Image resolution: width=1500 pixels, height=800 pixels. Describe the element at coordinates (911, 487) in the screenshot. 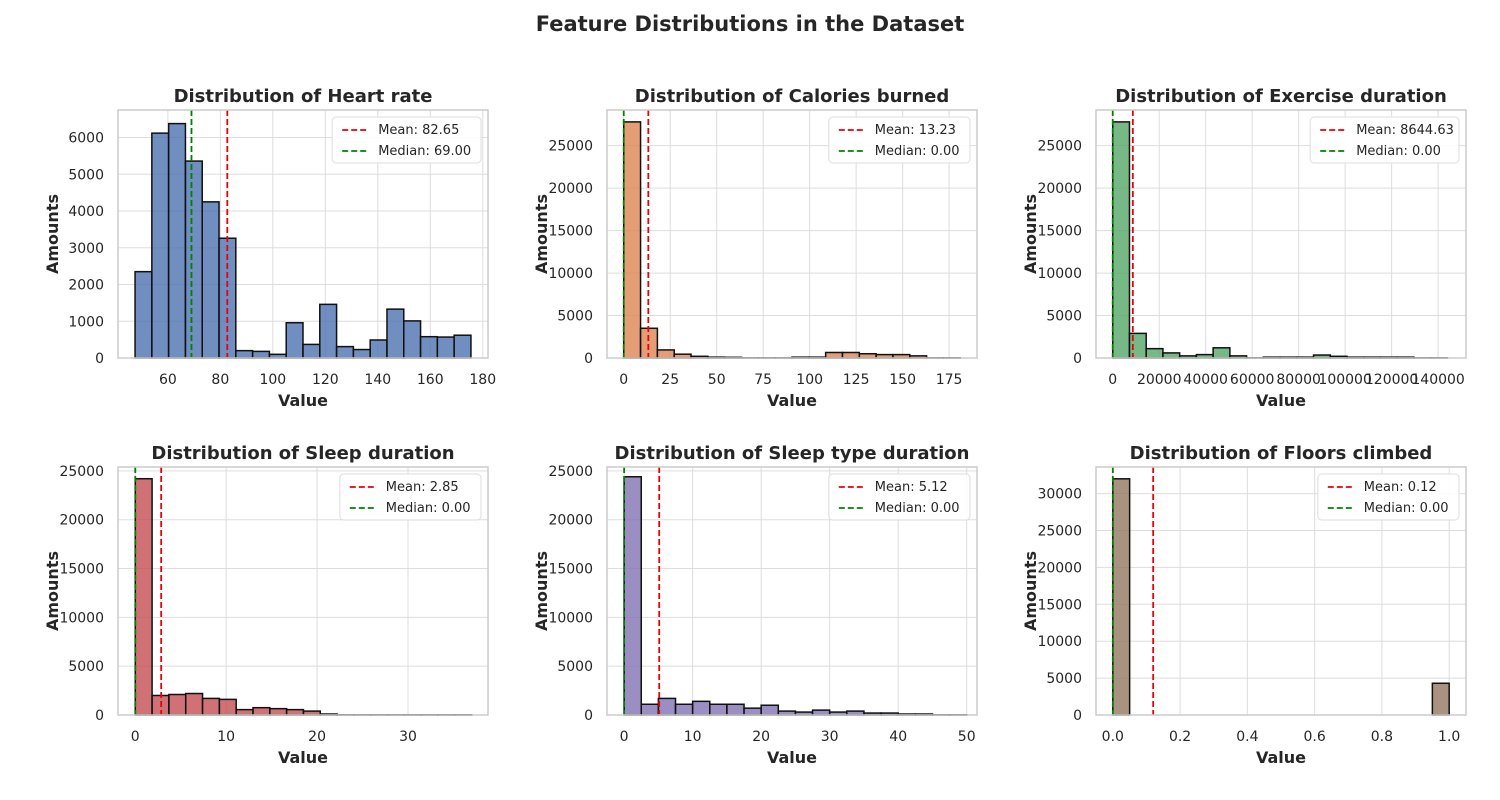

I see `legend-mean-label: Mean: 5.12` at that location.